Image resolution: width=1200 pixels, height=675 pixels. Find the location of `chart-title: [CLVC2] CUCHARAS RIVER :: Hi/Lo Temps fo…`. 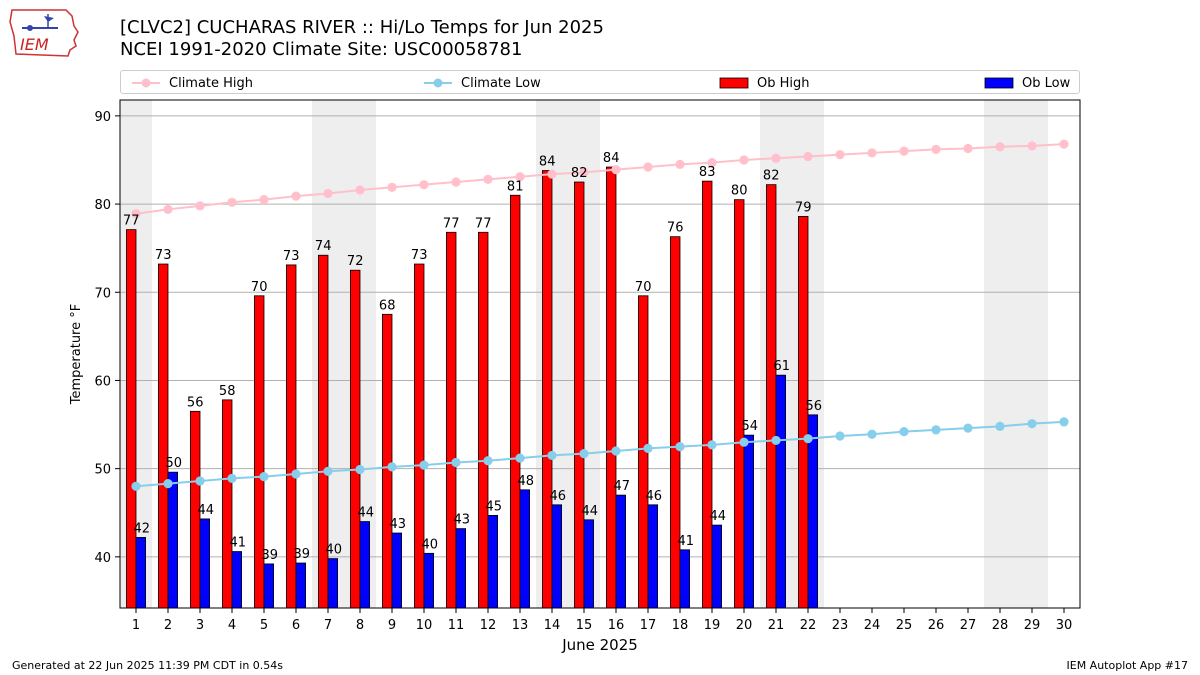

chart-title: [CLVC2] CUCHARAS RIVER :: Hi/Lo Temps fo… is located at coordinates (362, 27).